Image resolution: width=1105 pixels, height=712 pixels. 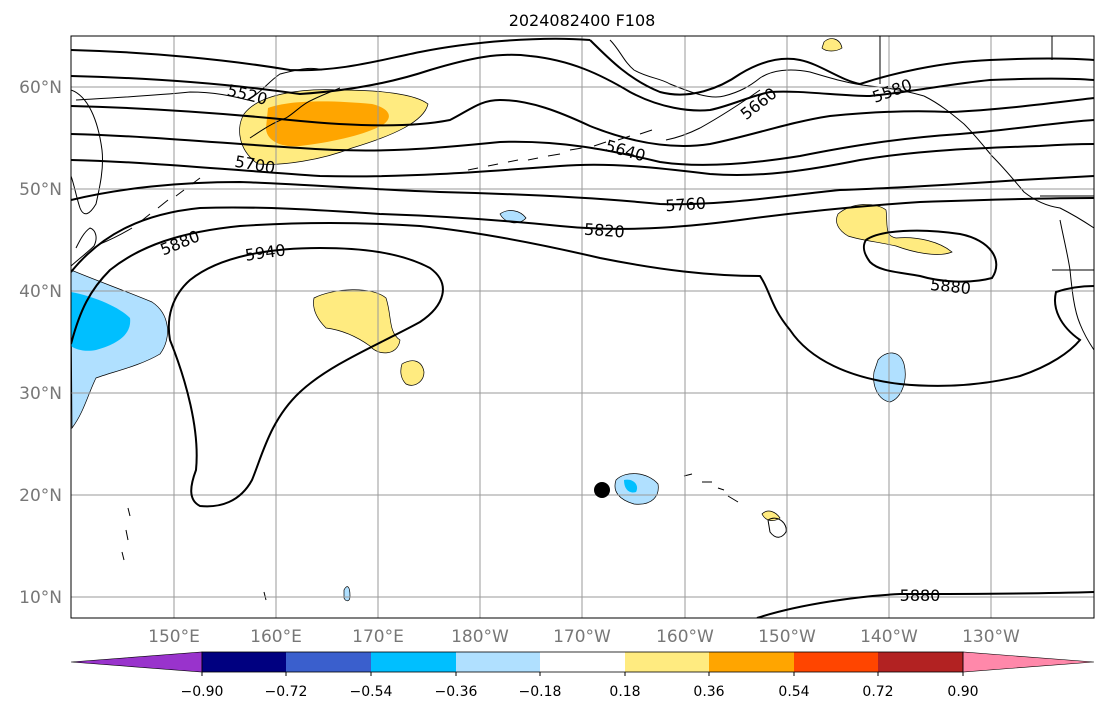 What do you see at coordinates (604, 231) in the screenshot?
I see `contour-label: 5820` at bounding box center [604, 231].